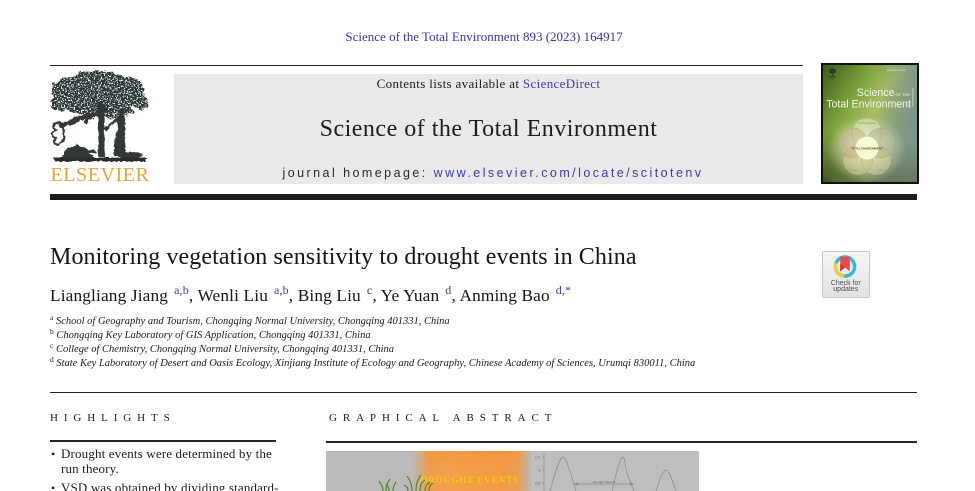 The width and height of the screenshot is (975, 491). Describe the element at coordinates (868, 105) in the screenshot. I see `svg-text: Total Environment` at that location.